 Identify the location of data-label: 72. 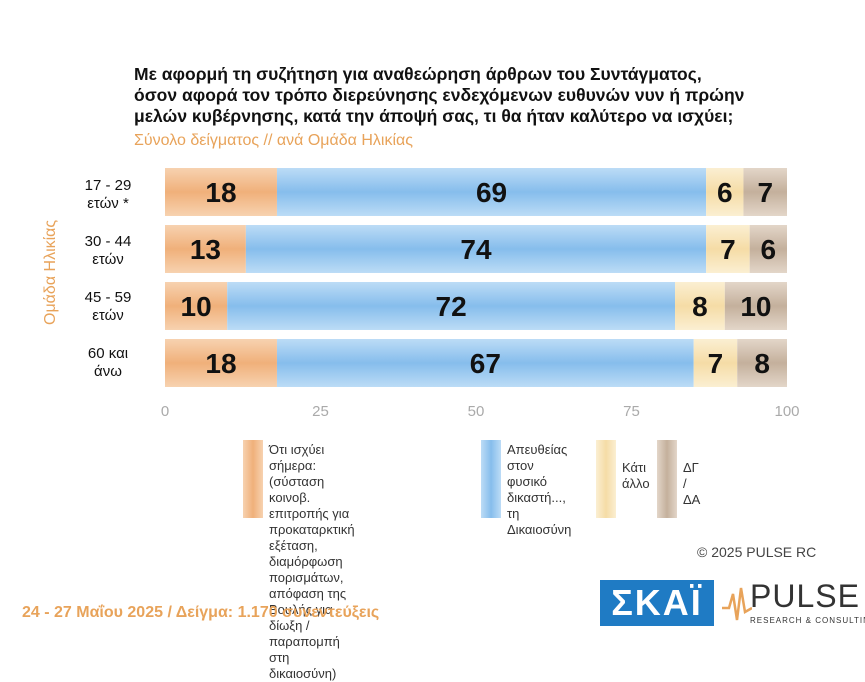
(451, 306).